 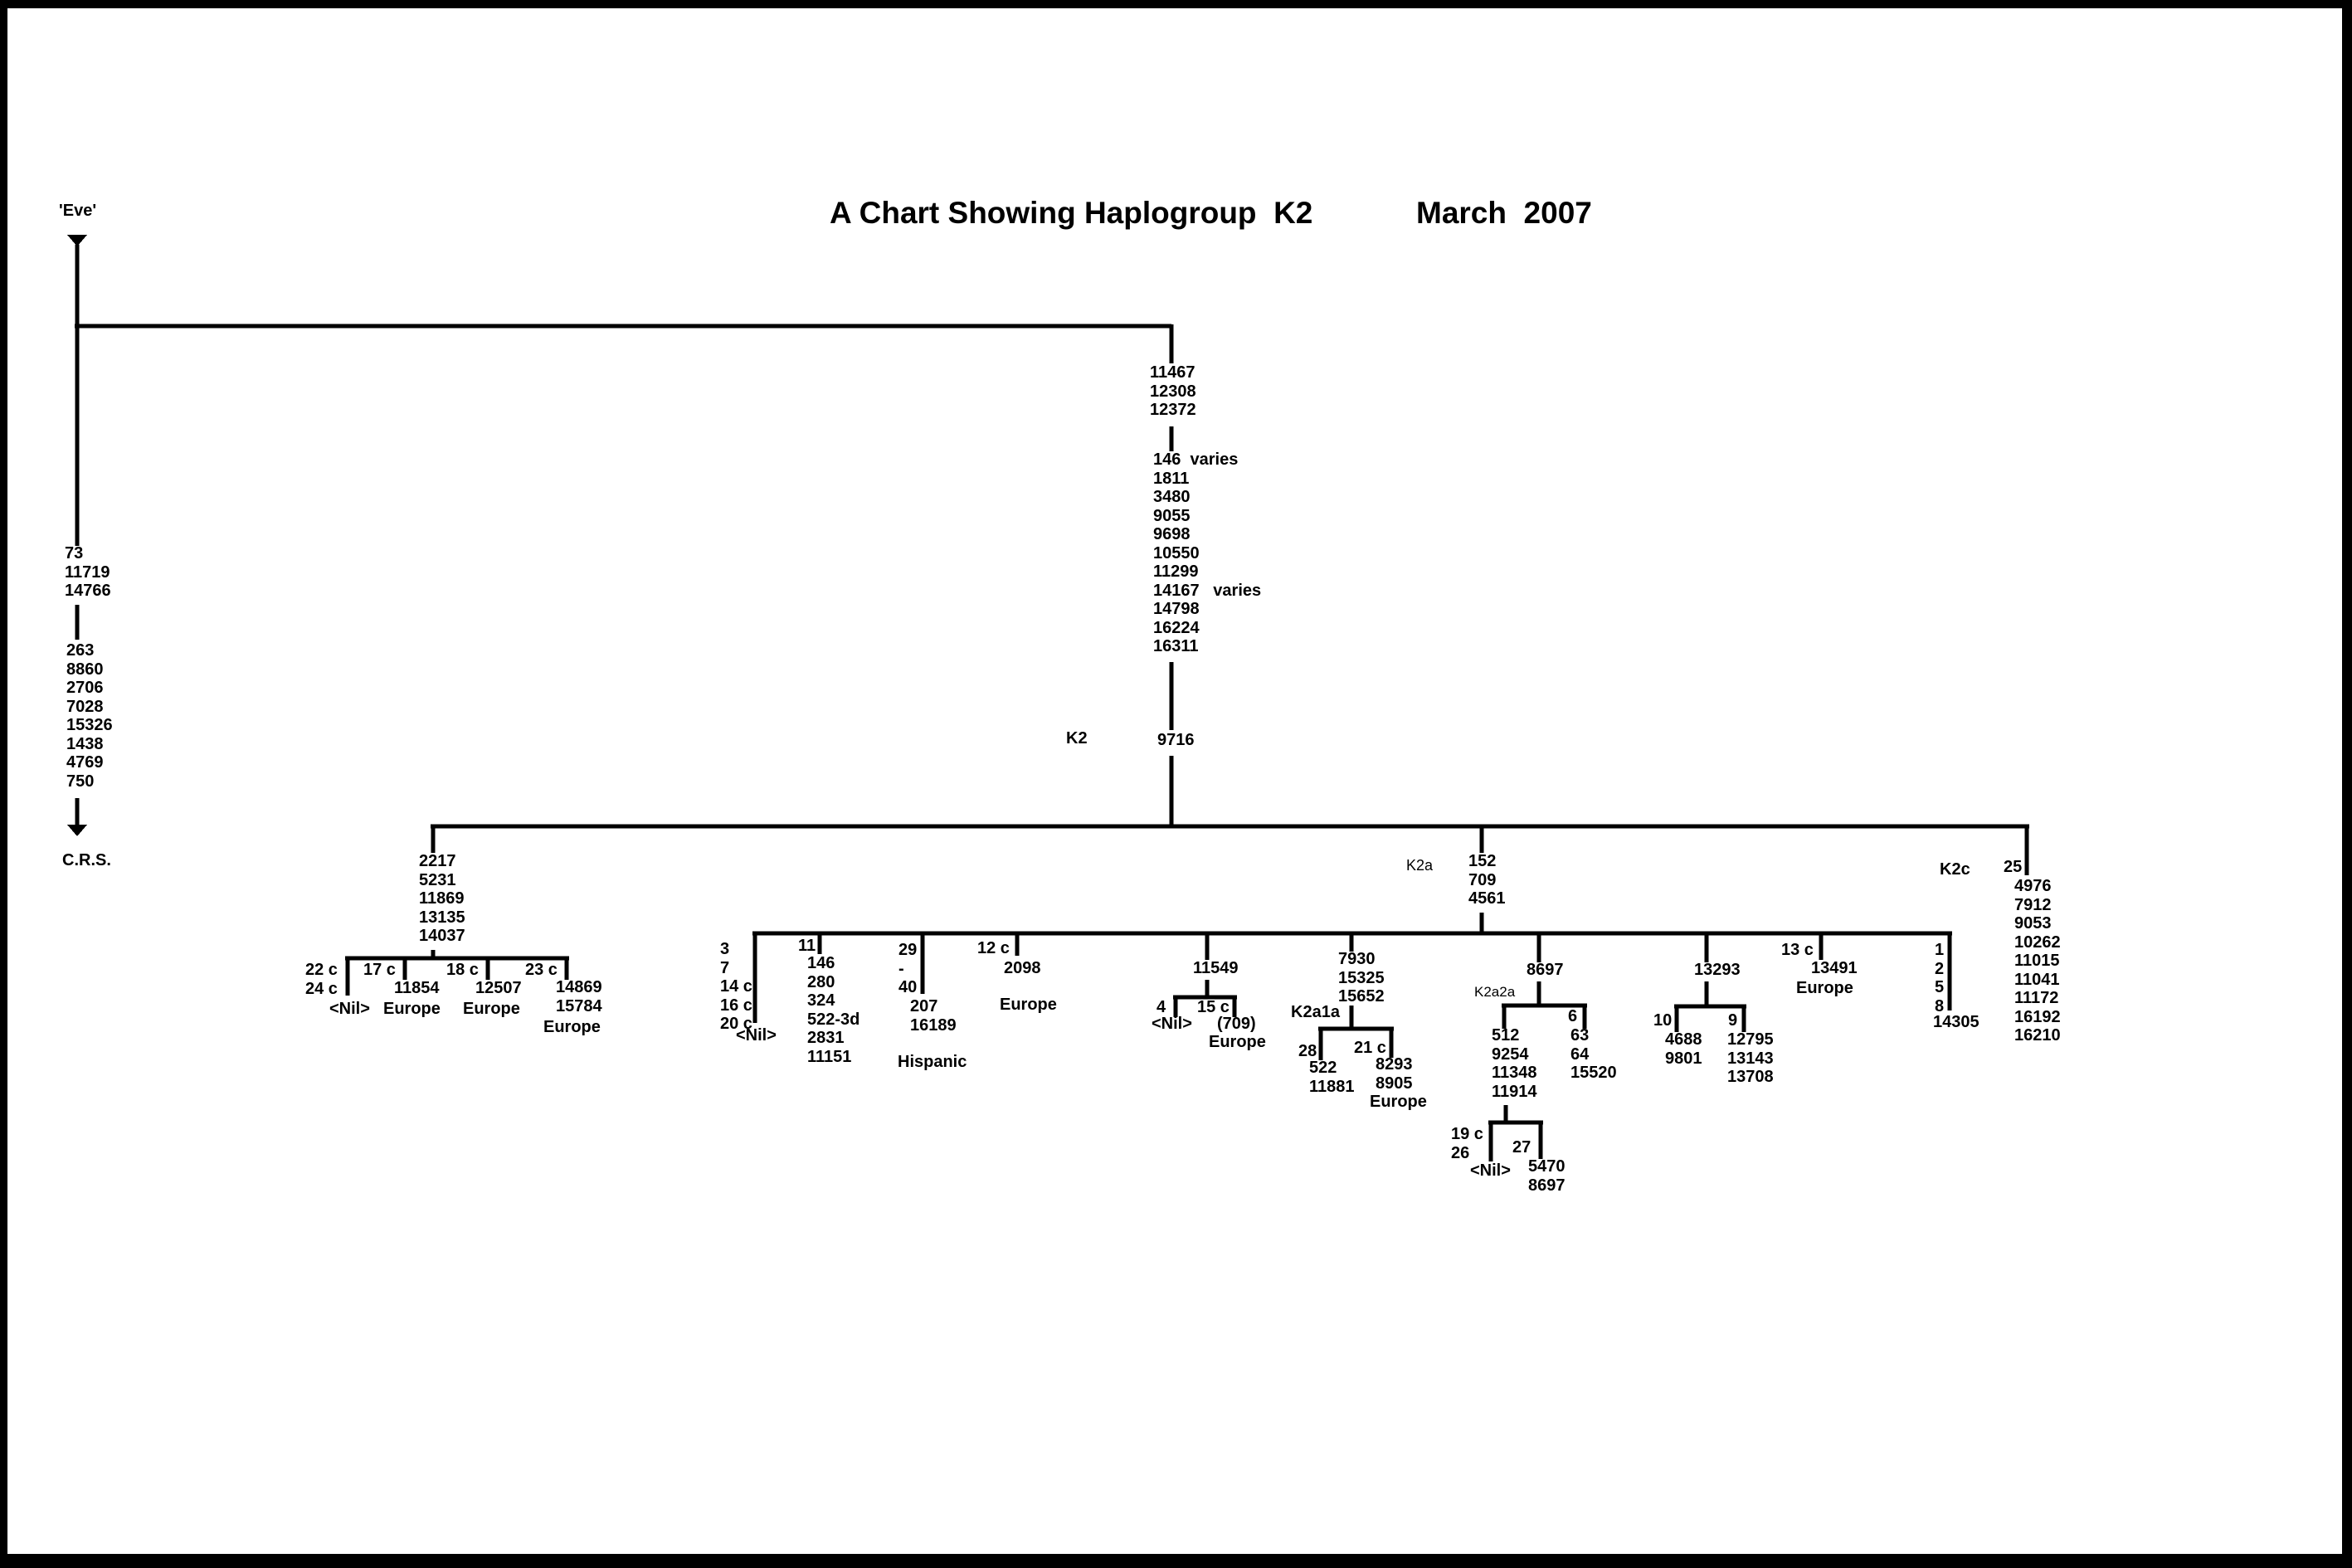 What do you see at coordinates (572, 1027) in the screenshot?
I see `region-europe-3: Europe` at bounding box center [572, 1027].